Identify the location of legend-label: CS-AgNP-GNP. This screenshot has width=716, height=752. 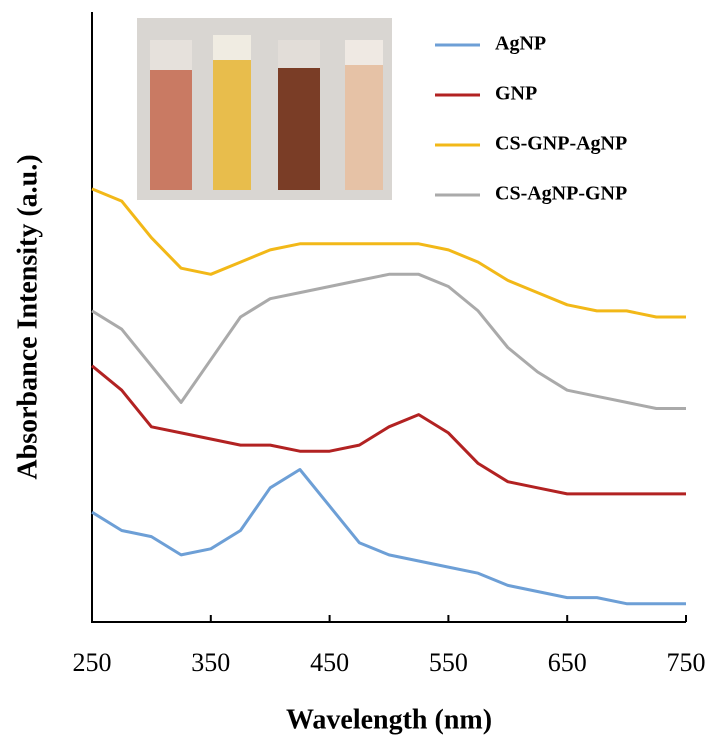
(561, 194).